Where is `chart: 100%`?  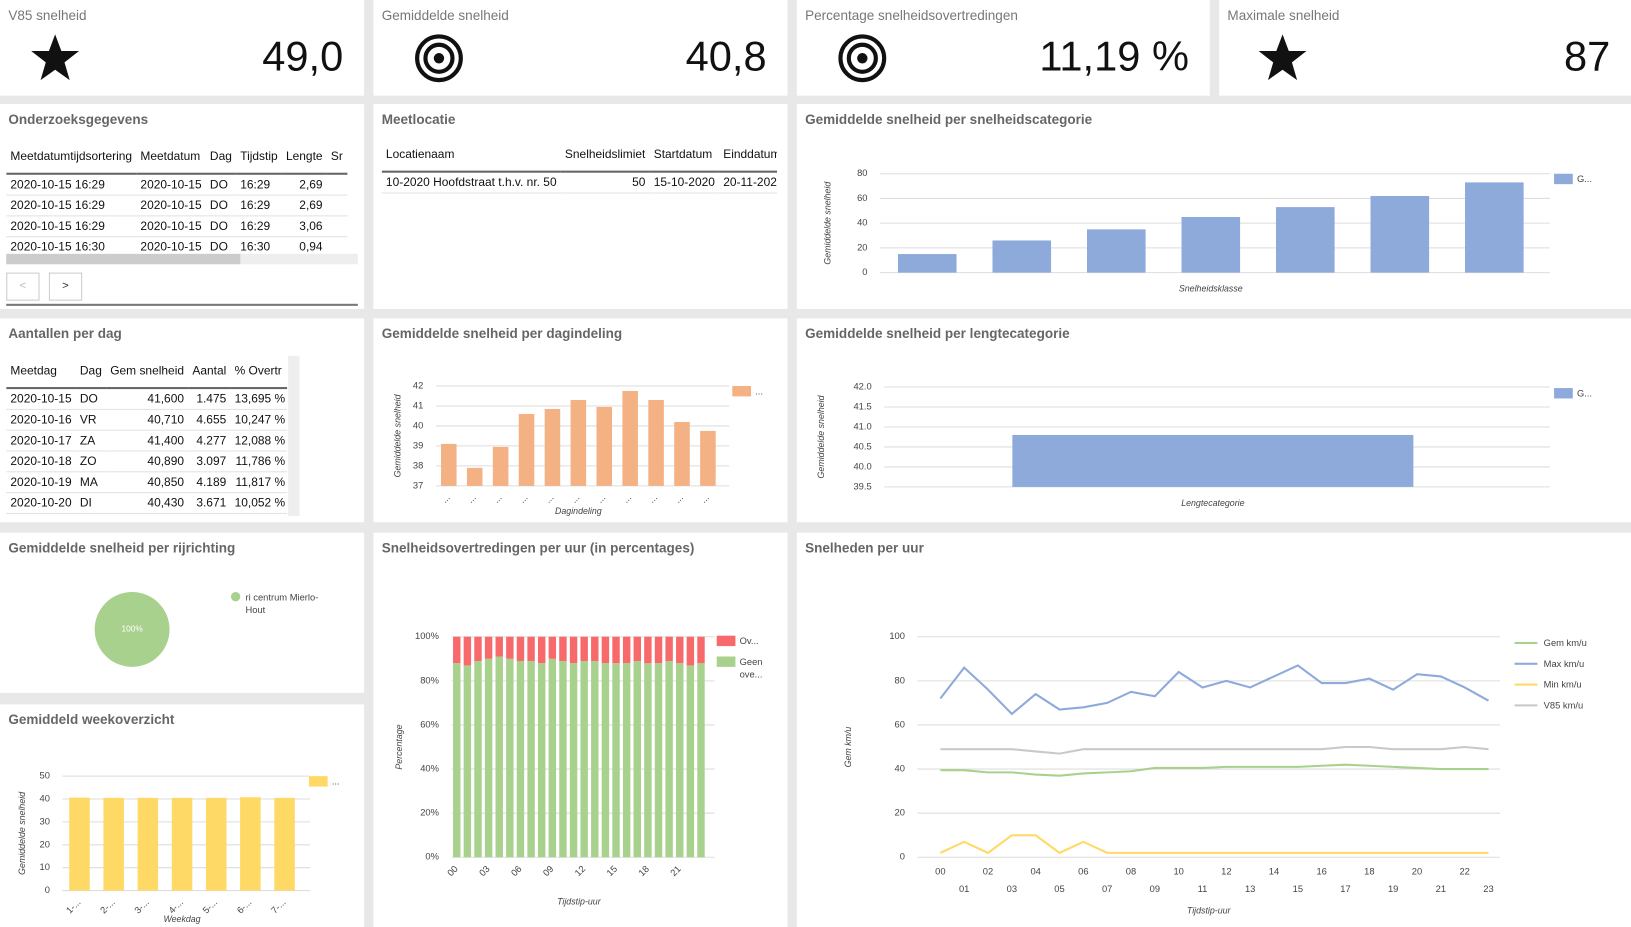
chart: 100% is located at coordinates (132, 629).